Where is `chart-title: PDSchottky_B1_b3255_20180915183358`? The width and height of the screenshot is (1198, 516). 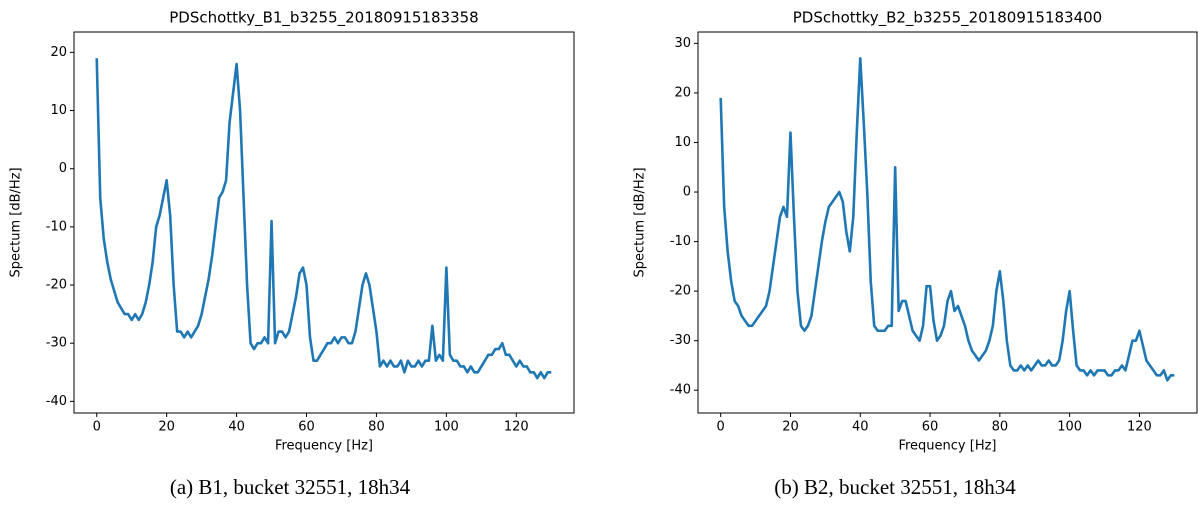
chart-title: PDSchottky_B1_b3255_20180915183358 is located at coordinates (323, 18).